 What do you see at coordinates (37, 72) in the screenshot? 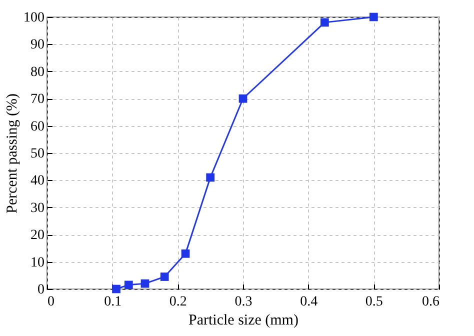
I see `y-tick-label: 80` at bounding box center [37, 72].